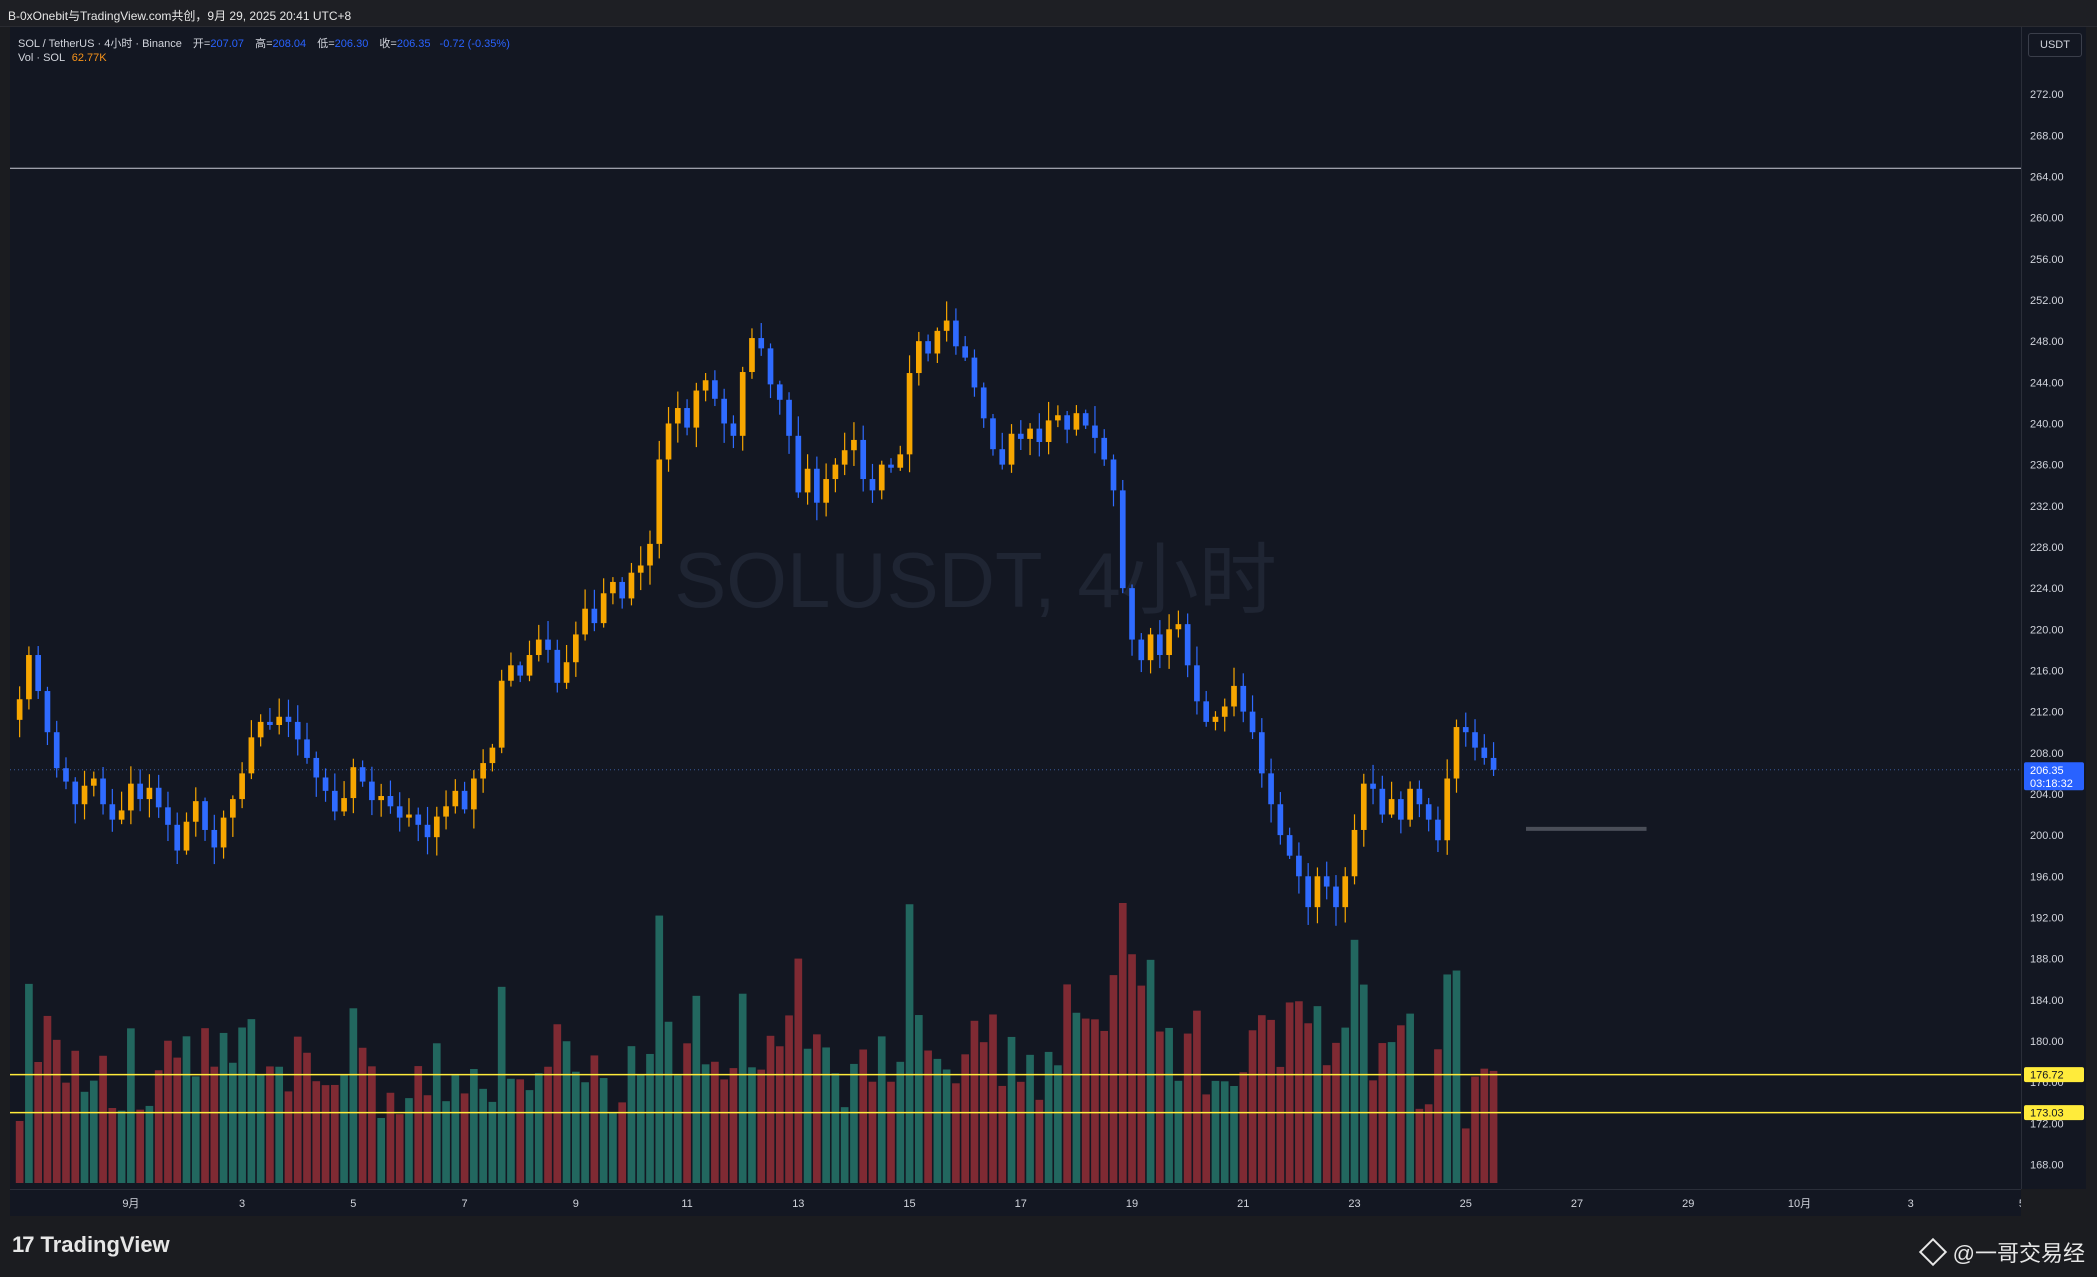 The width and height of the screenshot is (2097, 1277). Describe the element at coordinates (1354, 1204) in the screenshot. I see `time-tick-label: 23` at that location.